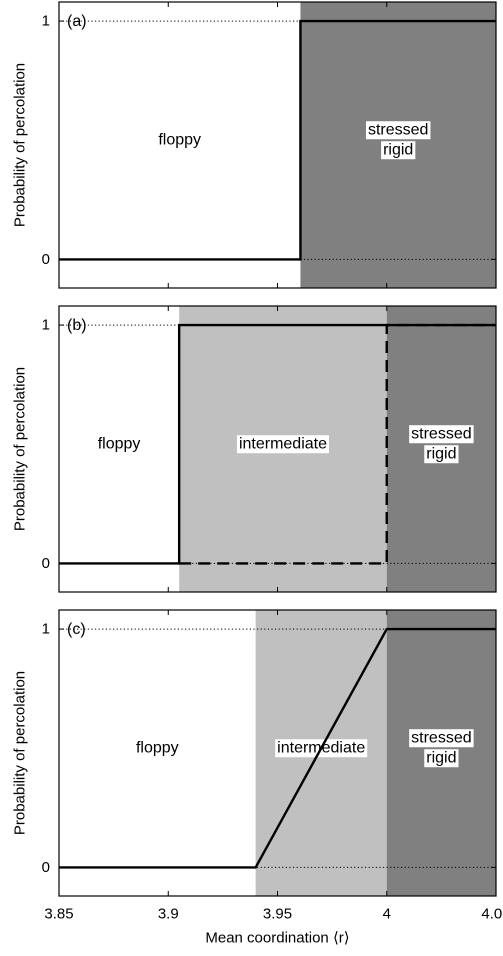 Image resolution: width=503 pixels, height=956 pixels. I want to click on panel-label: (a), so click(77, 21).